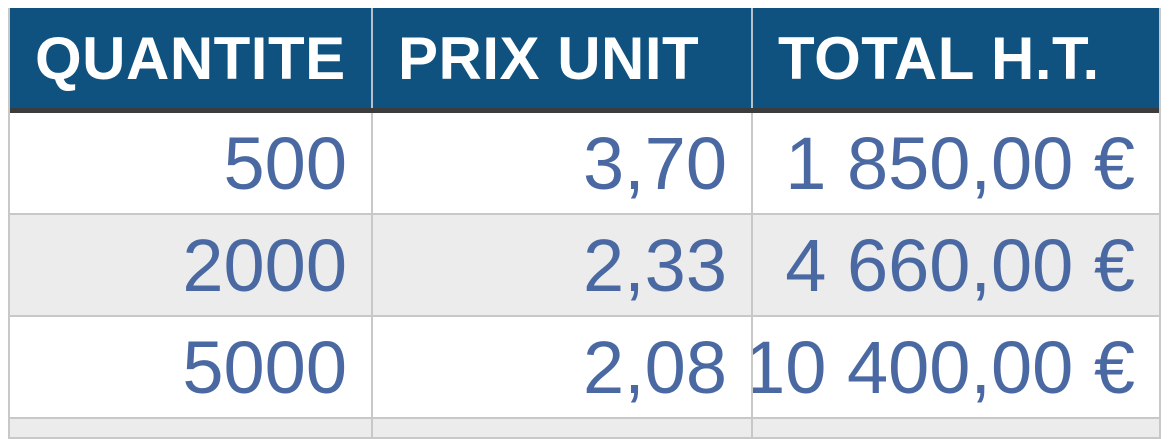  I want to click on header-underline, so click(584, 110).